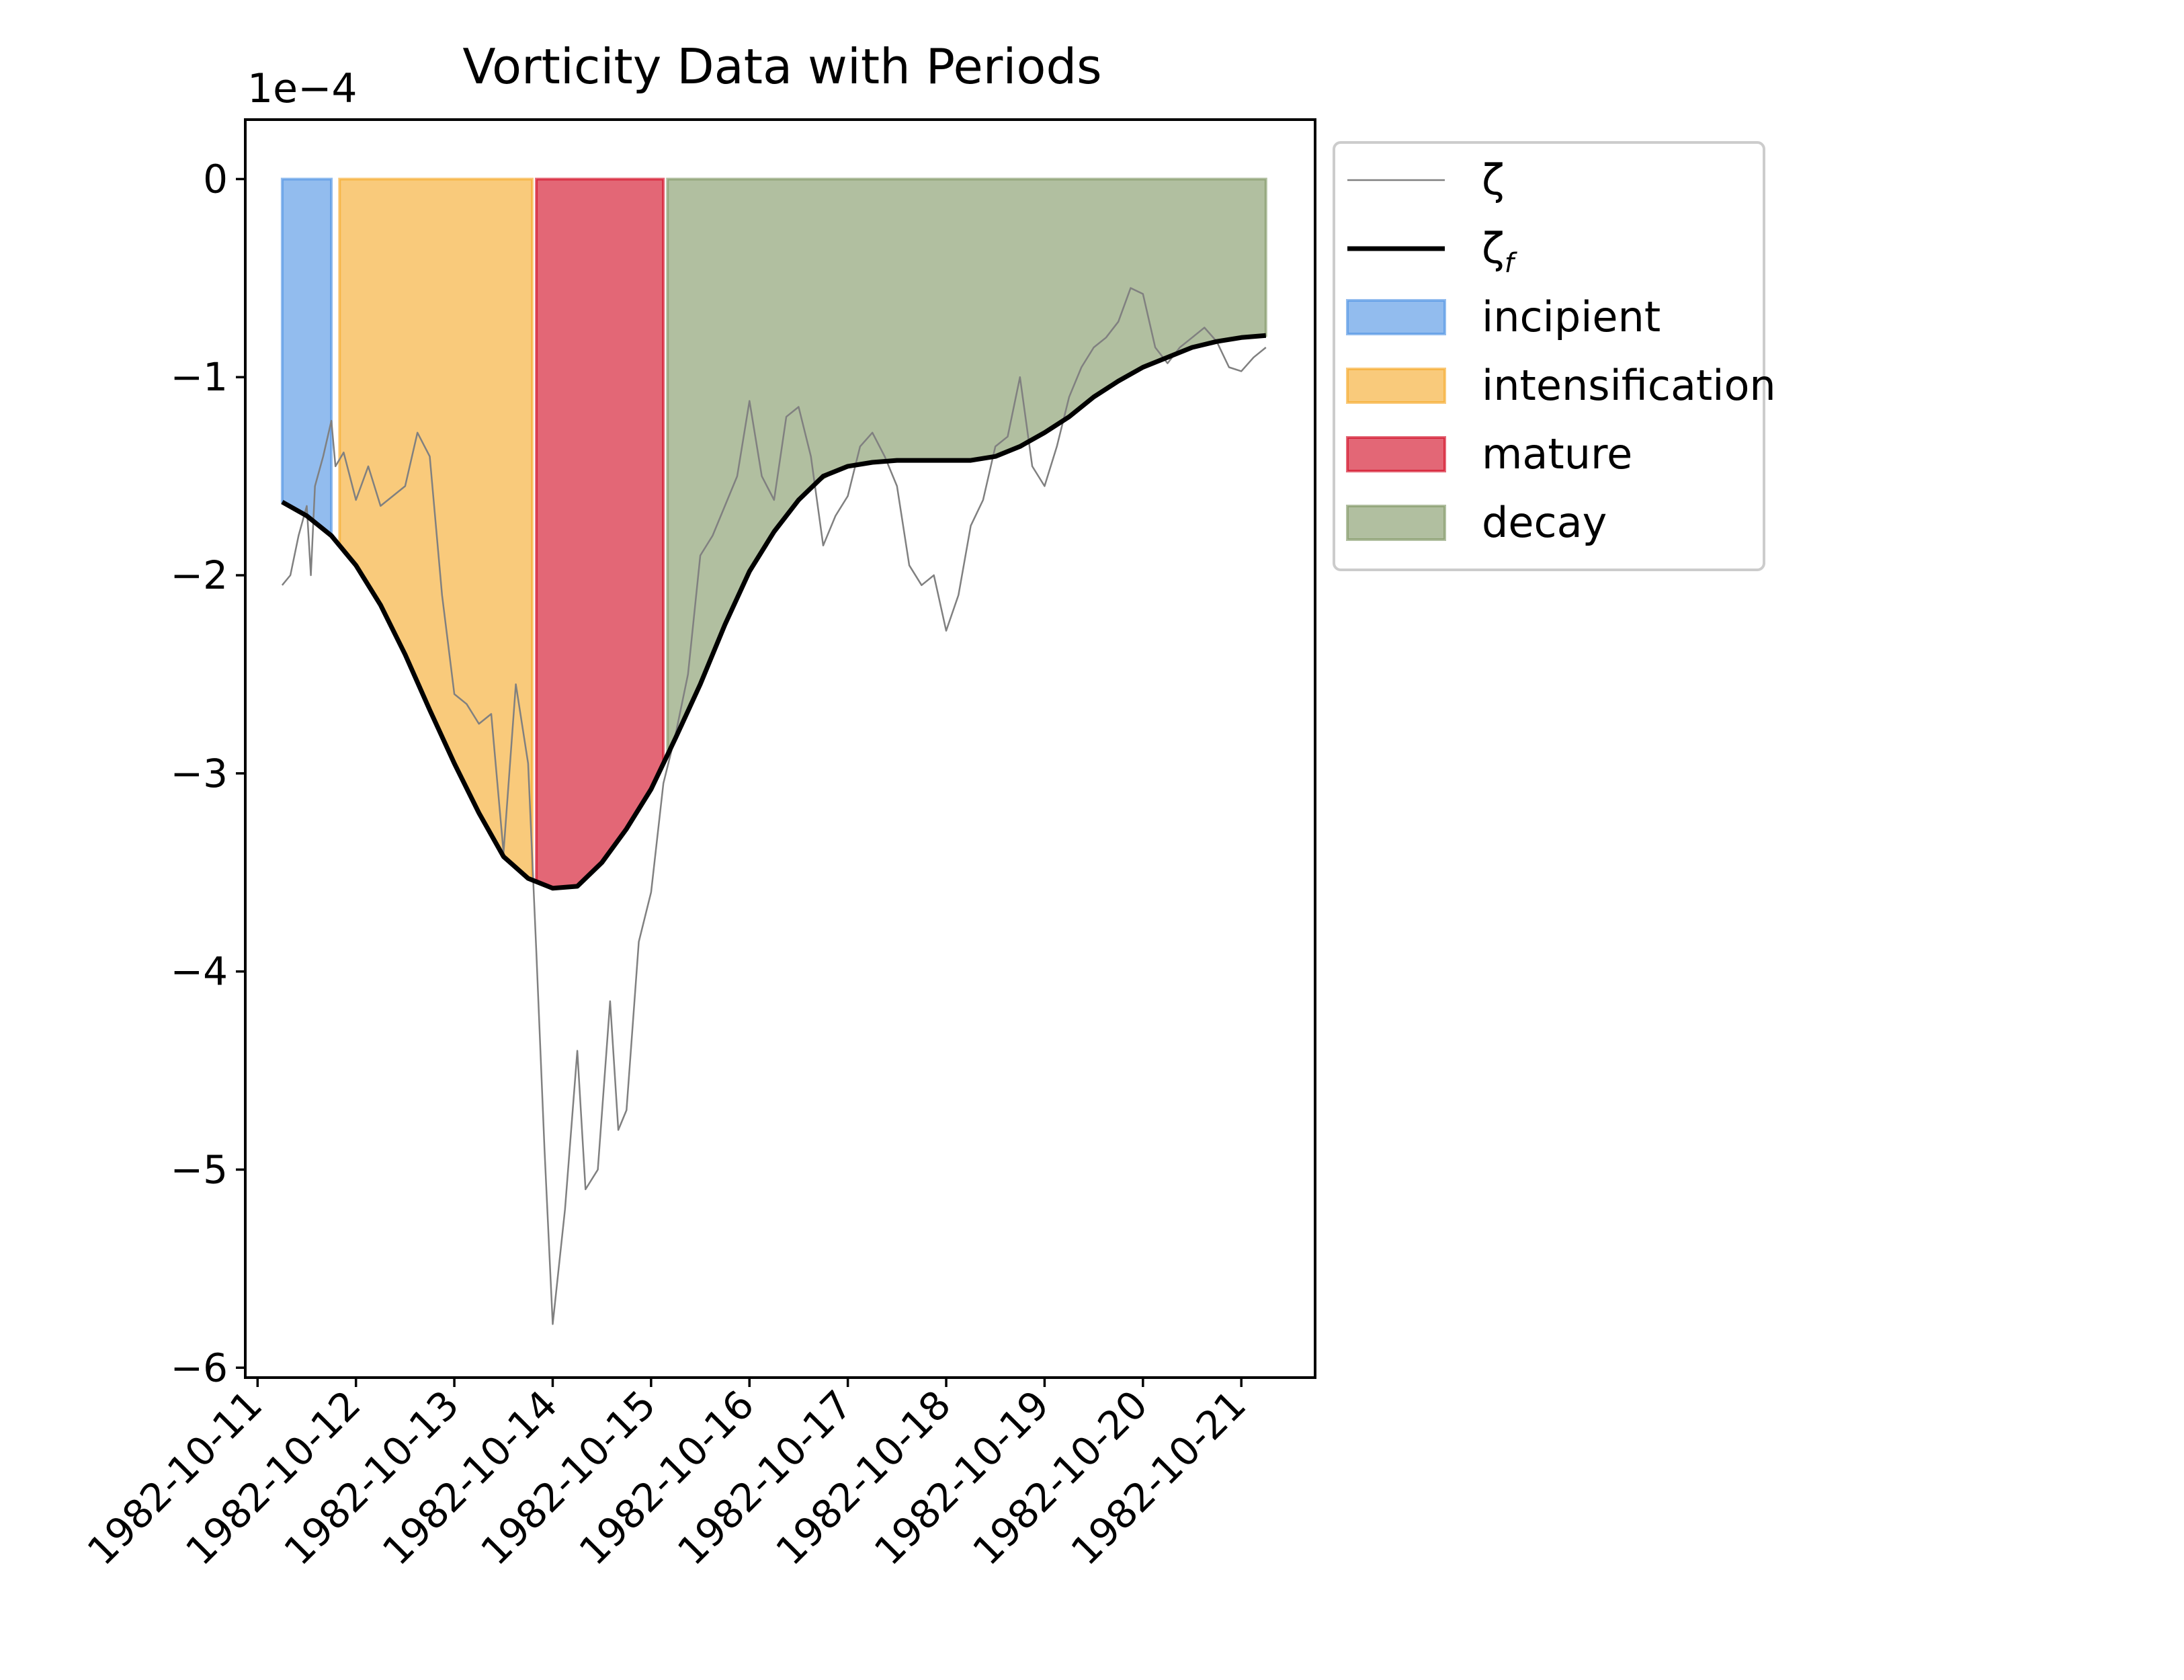  What do you see at coordinates (1396, 317) in the screenshot?
I see `legend-swatch-incipient` at bounding box center [1396, 317].